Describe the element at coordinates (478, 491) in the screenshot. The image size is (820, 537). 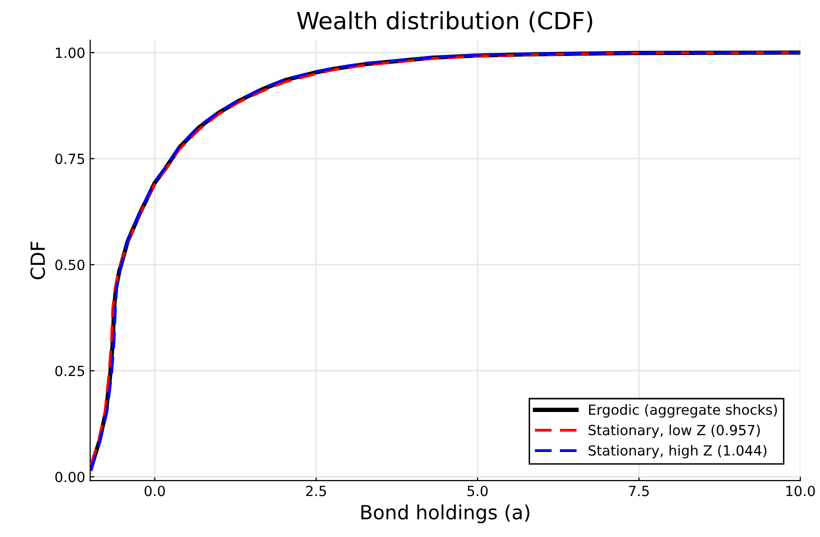
I see `x-tick-label: 5.0` at that location.